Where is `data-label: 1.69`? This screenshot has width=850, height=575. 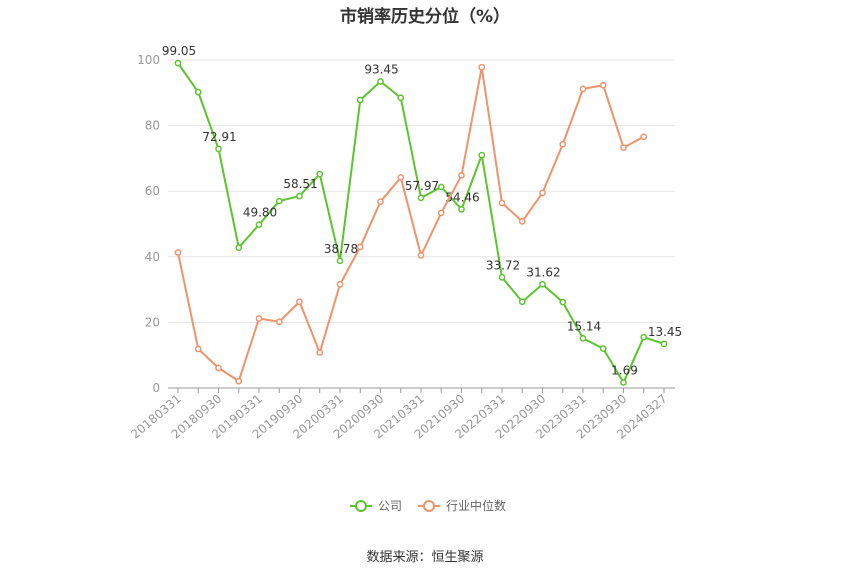
data-label: 1.69 is located at coordinates (624, 370).